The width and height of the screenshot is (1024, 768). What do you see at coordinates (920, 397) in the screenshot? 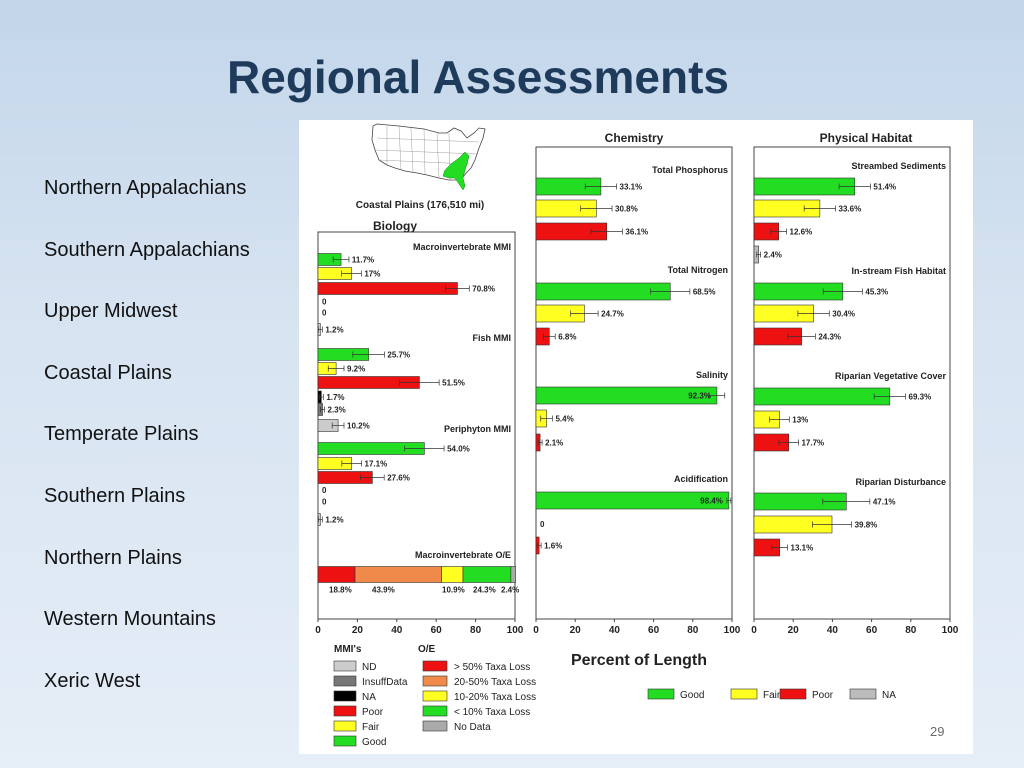
I see `data-label: 69.3%` at bounding box center [920, 397].